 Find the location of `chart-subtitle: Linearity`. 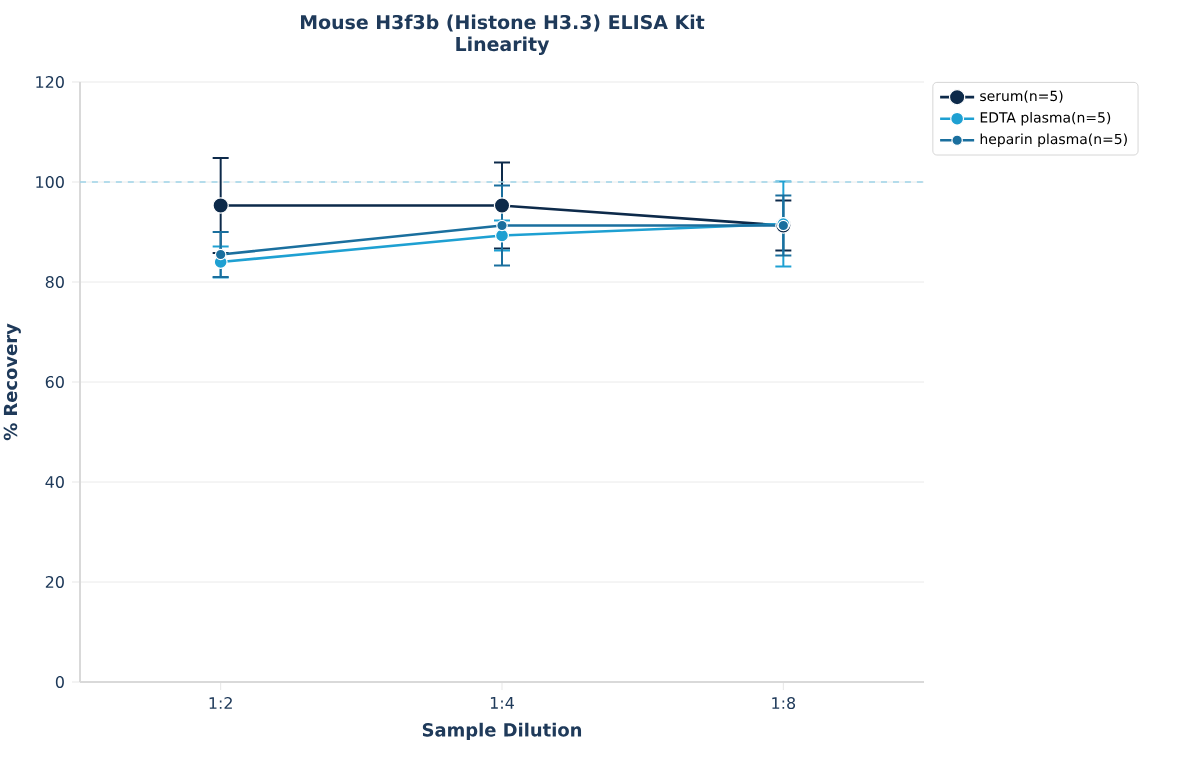

chart-subtitle: Linearity is located at coordinates (503, 46).